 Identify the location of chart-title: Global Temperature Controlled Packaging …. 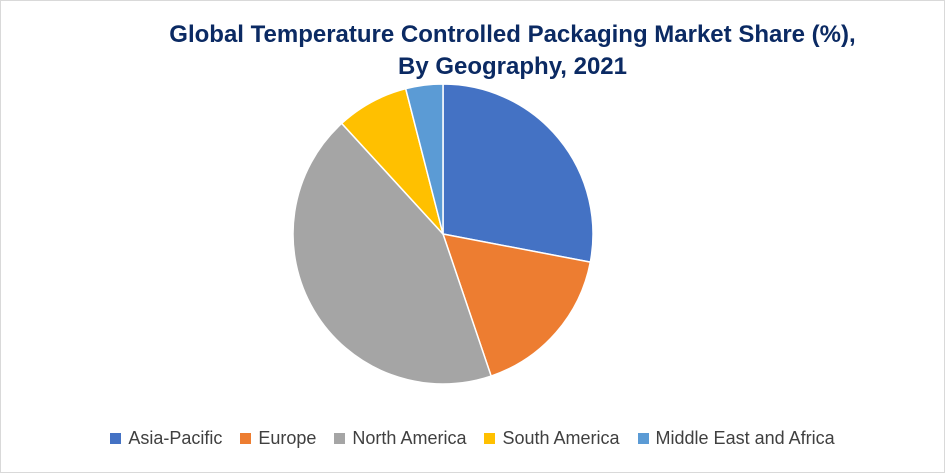
(472, 51).